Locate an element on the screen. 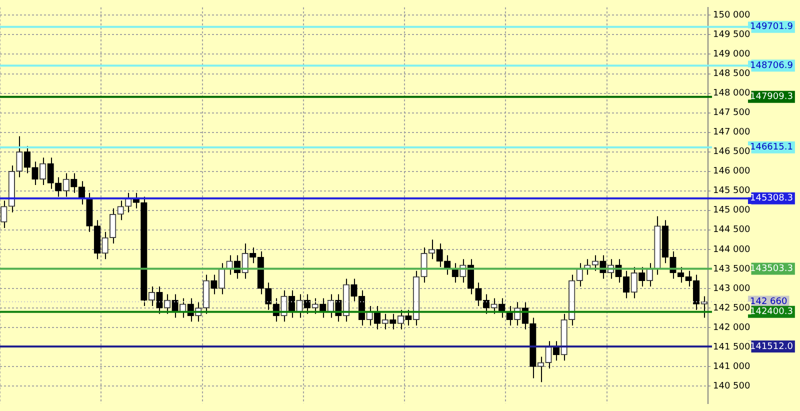  ref-line-label: 146615.1 is located at coordinates (771, 147).